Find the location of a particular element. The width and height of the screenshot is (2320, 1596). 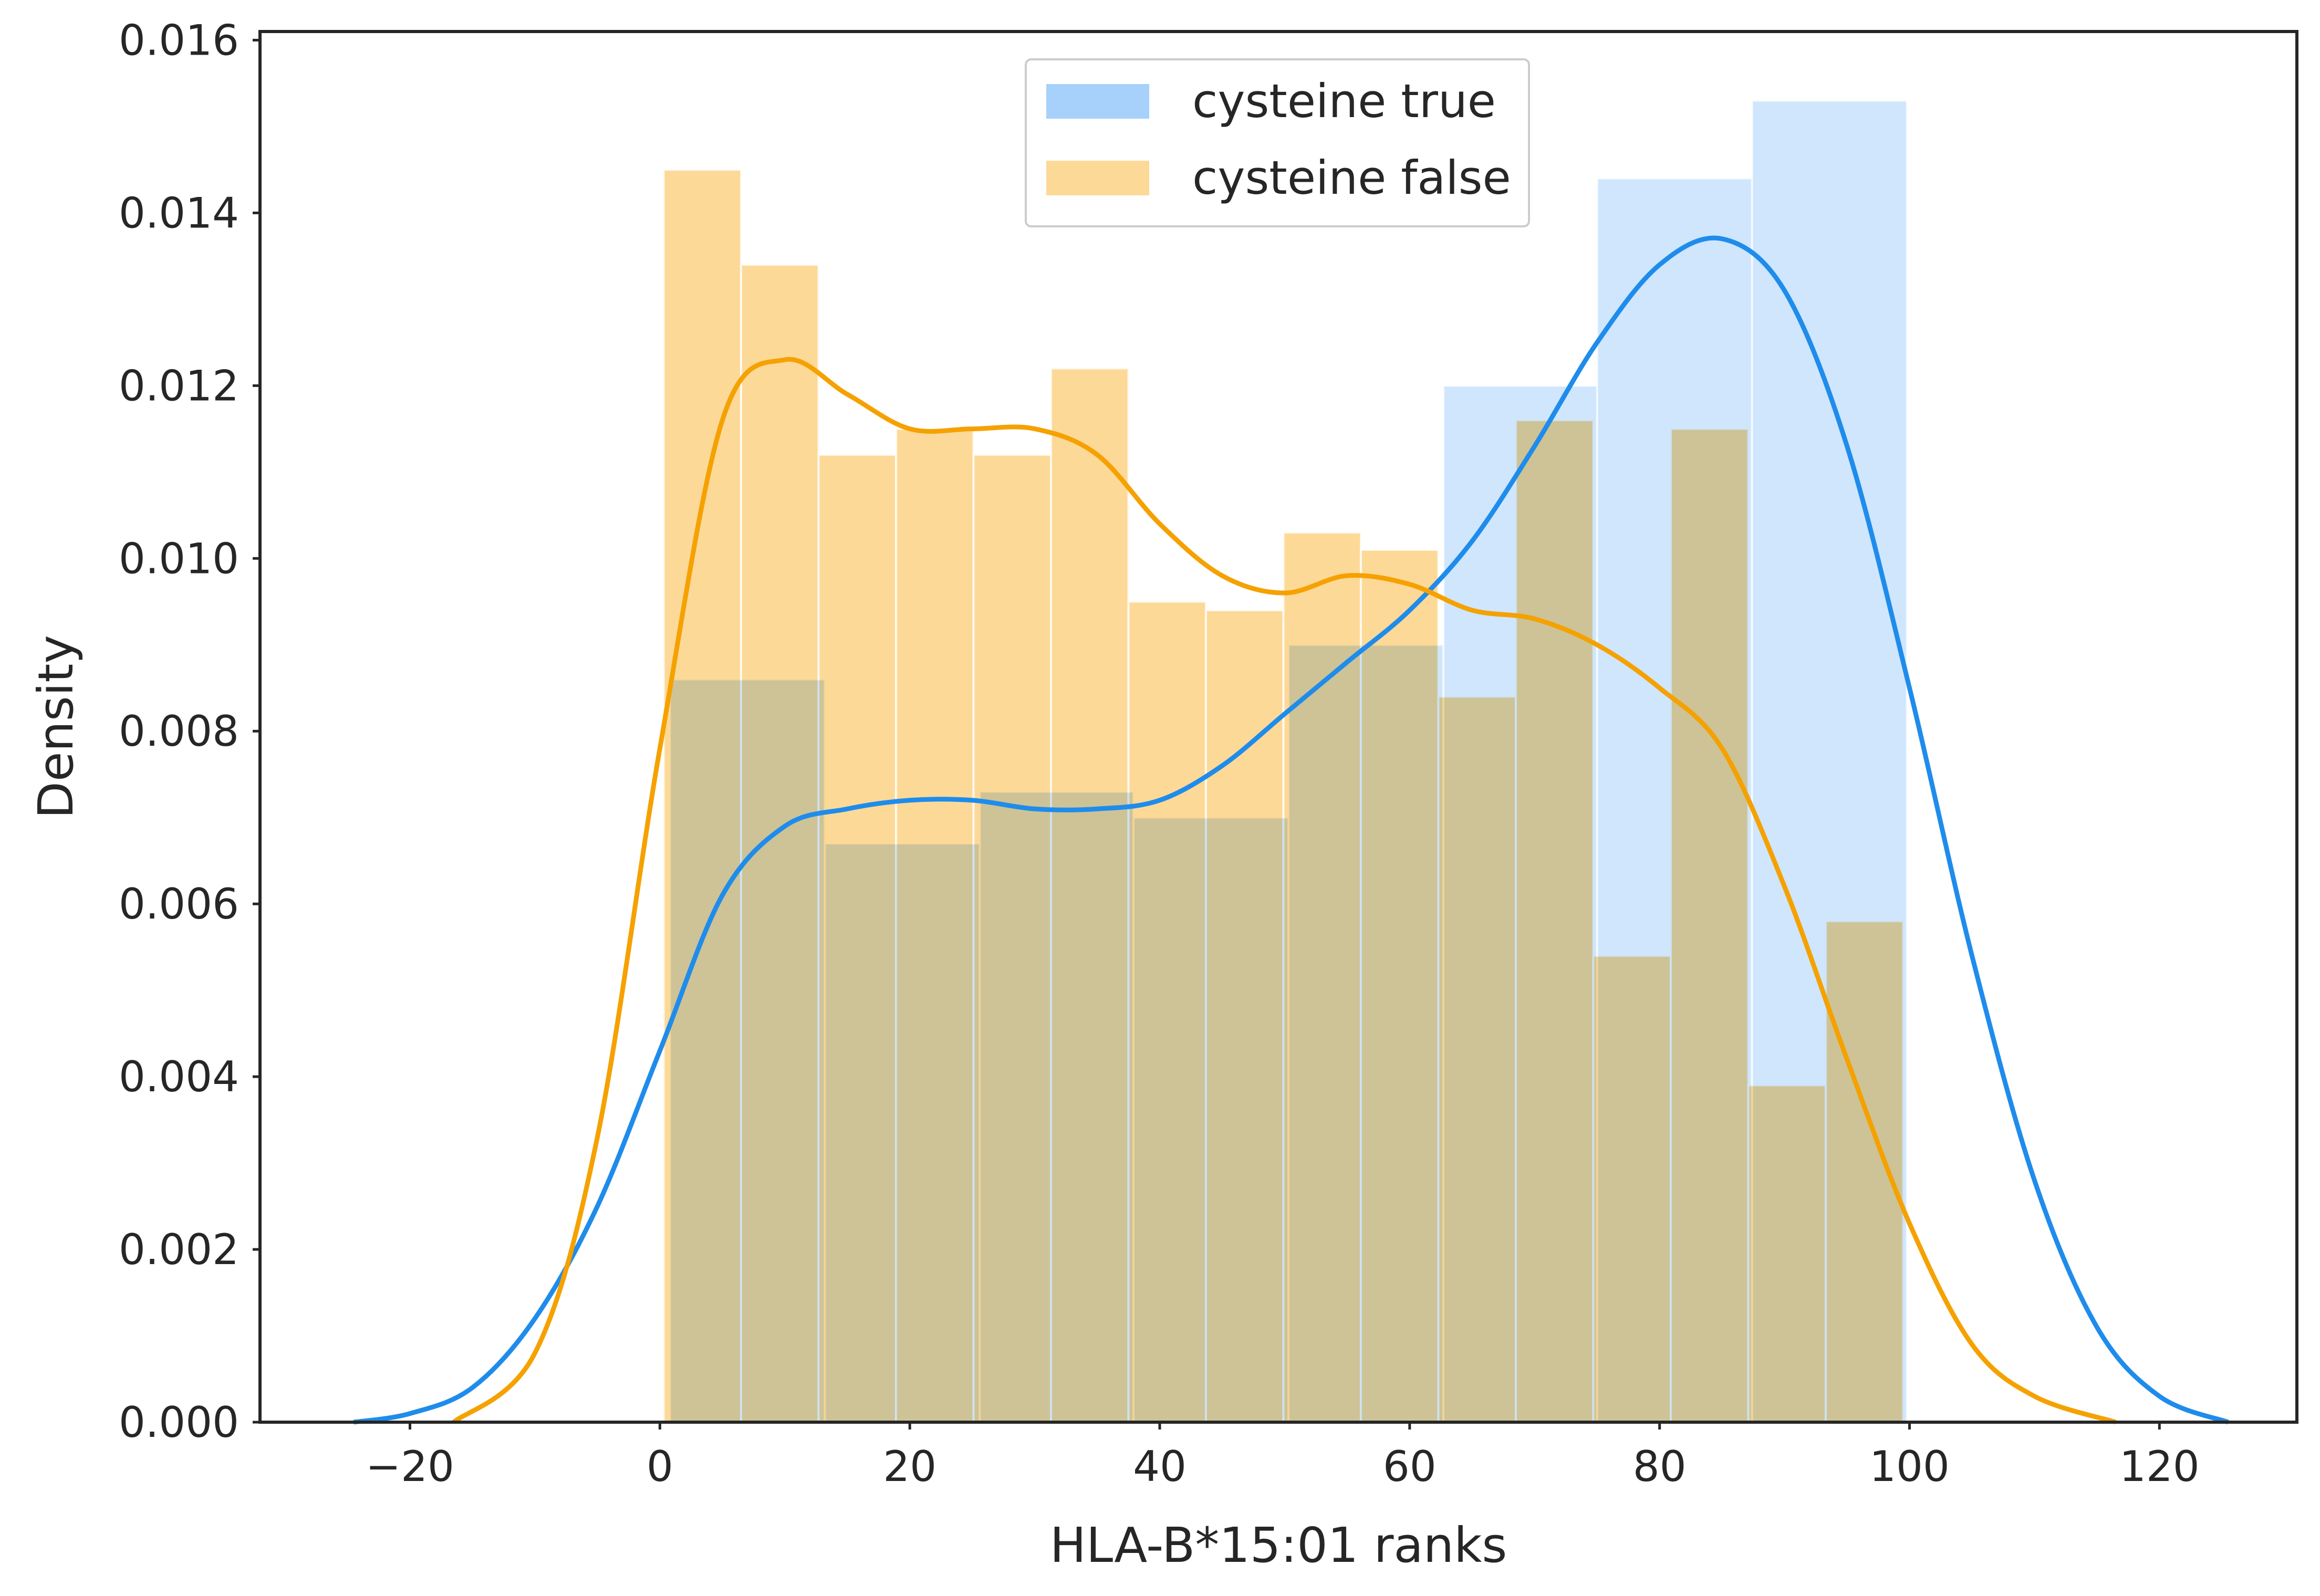

x-tick-label: −20 is located at coordinates (410, 1466).